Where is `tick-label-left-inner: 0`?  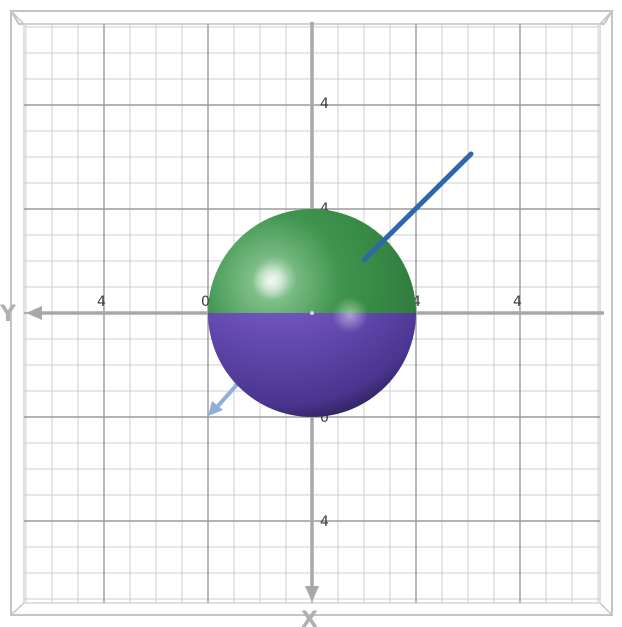
tick-label-left-inner: 0 is located at coordinates (205, 302).